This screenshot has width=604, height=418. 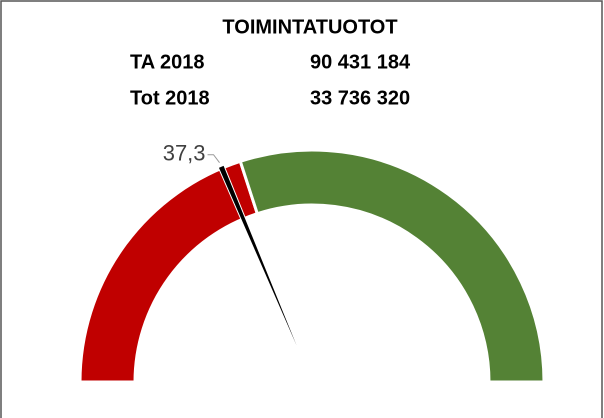 What do you see at coordinates (167, 62) in the screenshot?
I see `row-label: TA 2018` at bounding box center [167, 62].